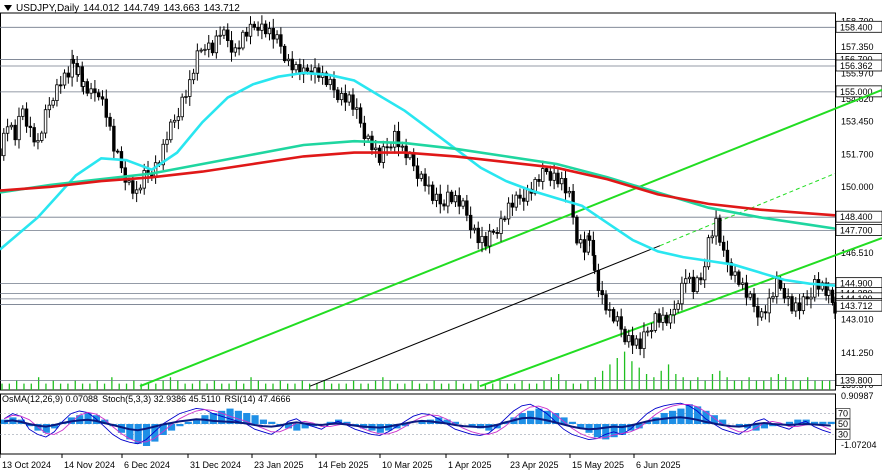  I want to click on level-label: 148.400, so click(856, 217).